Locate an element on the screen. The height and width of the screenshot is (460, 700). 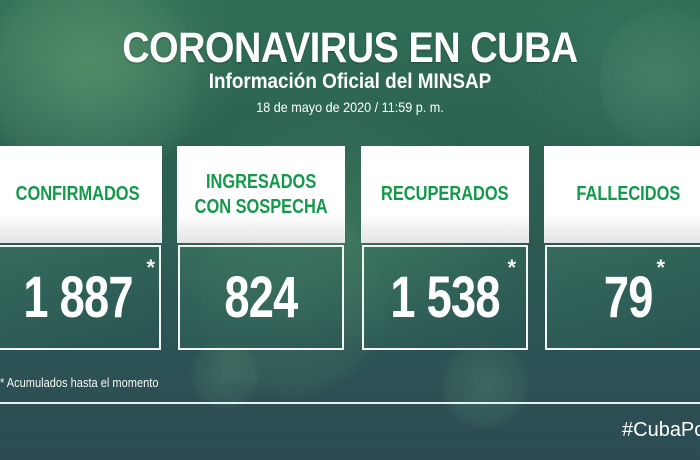
stat-card-deceased: FALLECIDOS 79 * is located at coordinates (622, 248).